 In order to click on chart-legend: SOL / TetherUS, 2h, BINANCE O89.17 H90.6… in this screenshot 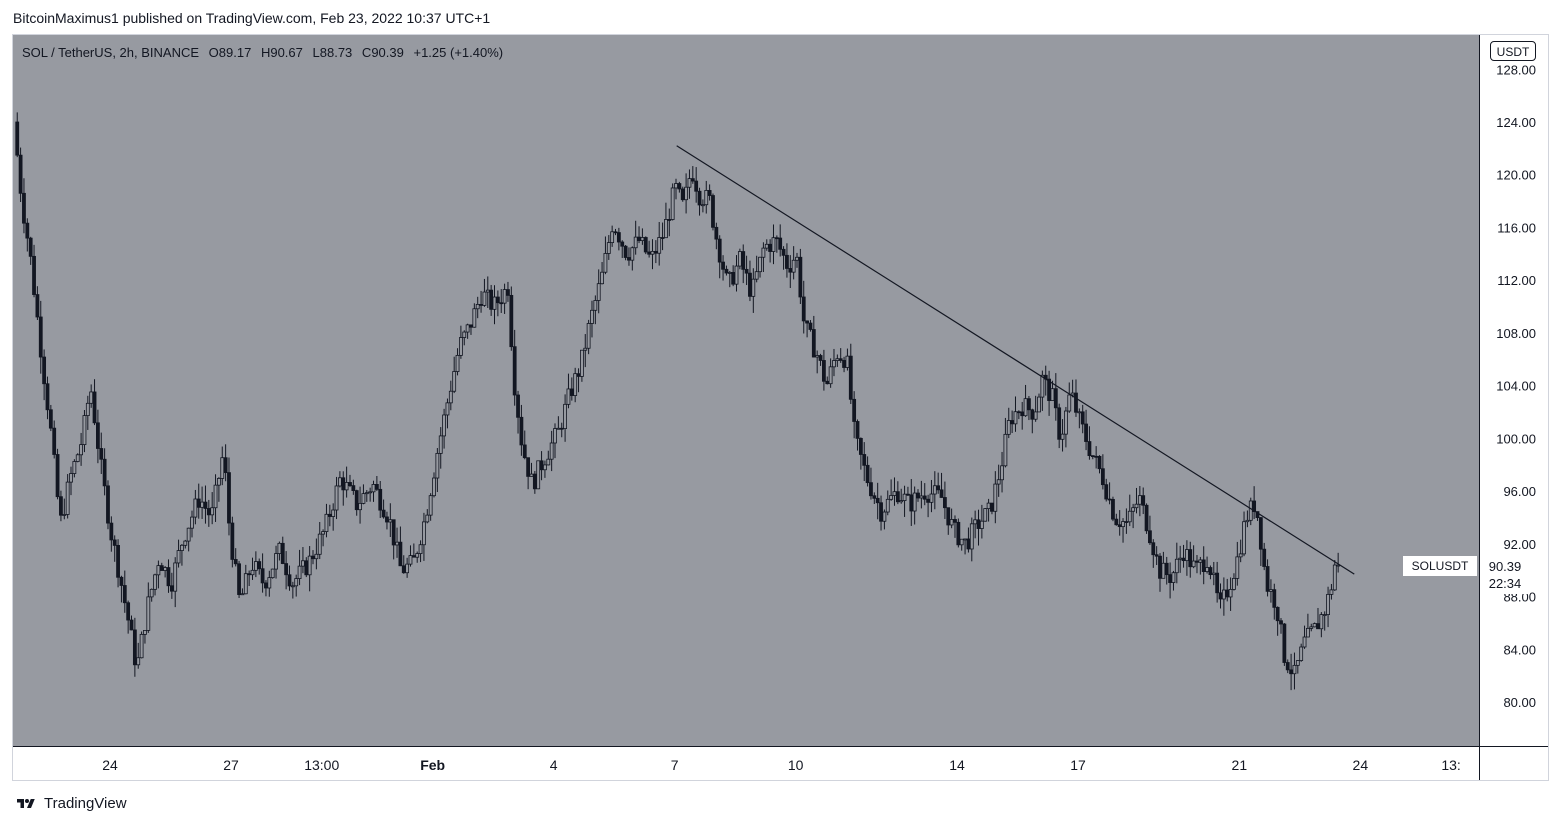, I will do `click(262, 52)`.